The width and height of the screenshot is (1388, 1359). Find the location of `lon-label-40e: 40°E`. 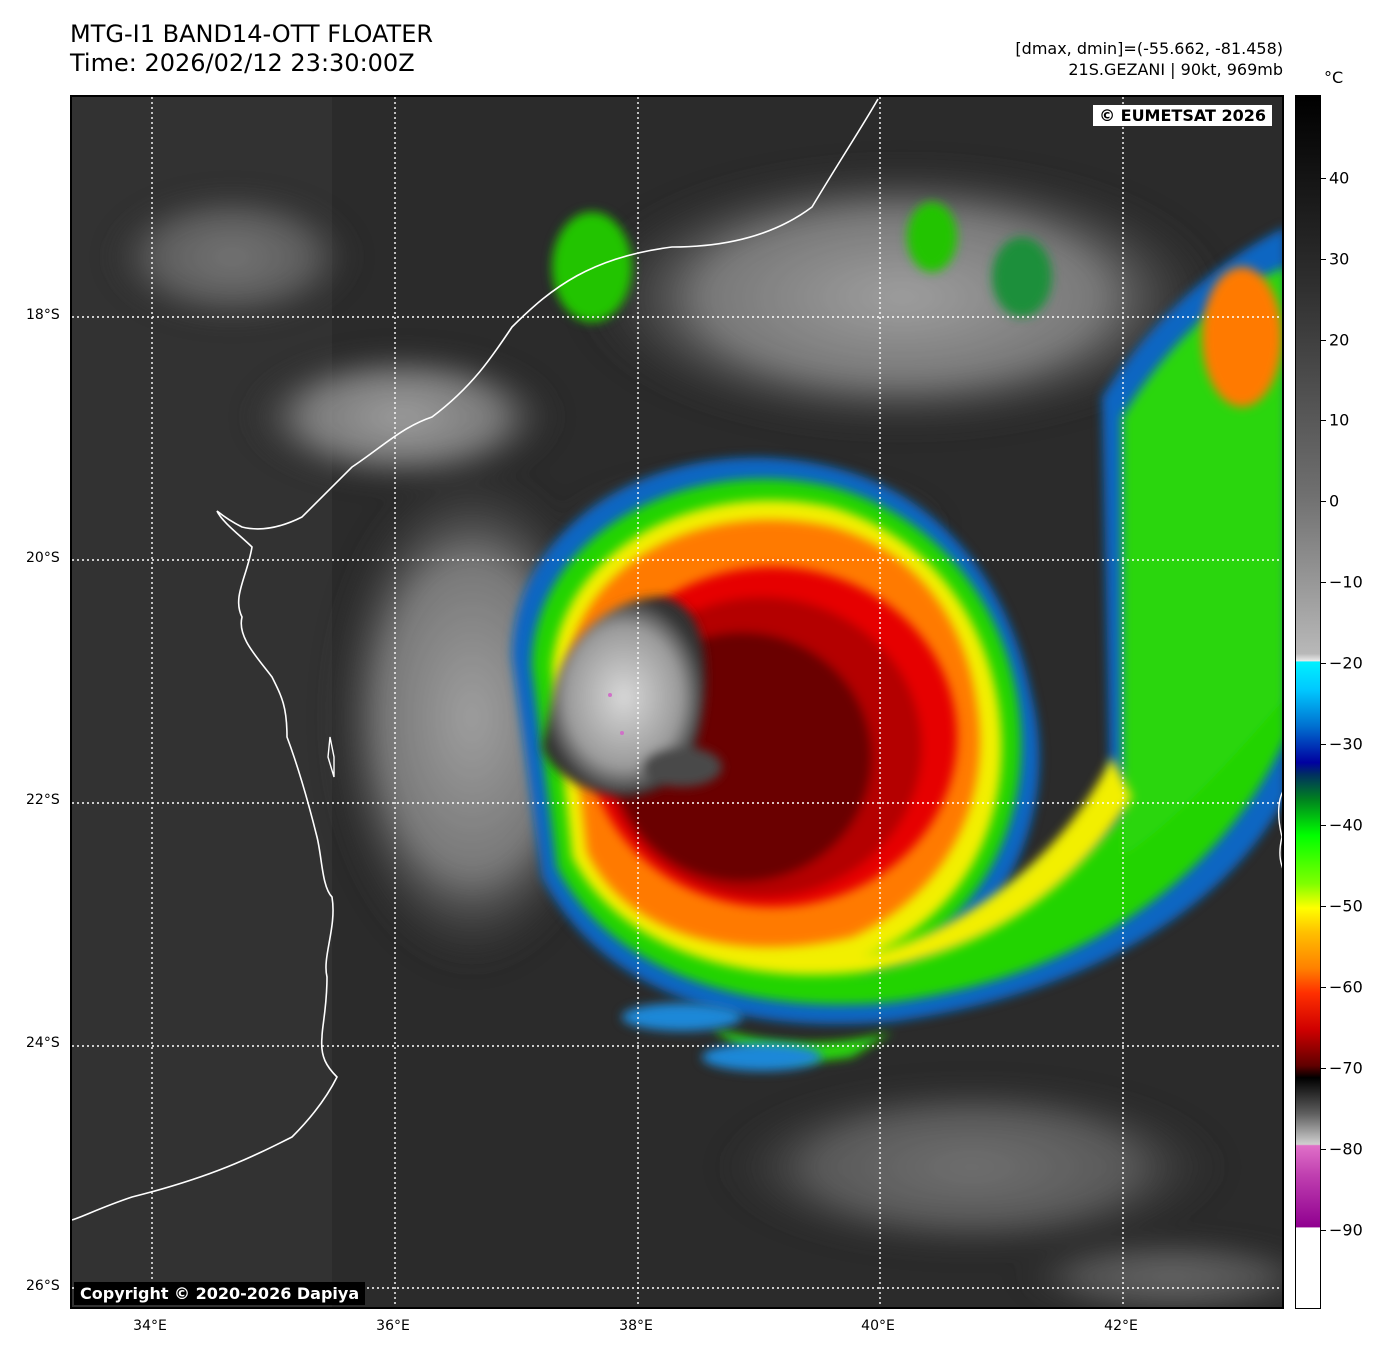

lon-label-40e: 40°E is located at coordinates (878, 1326).